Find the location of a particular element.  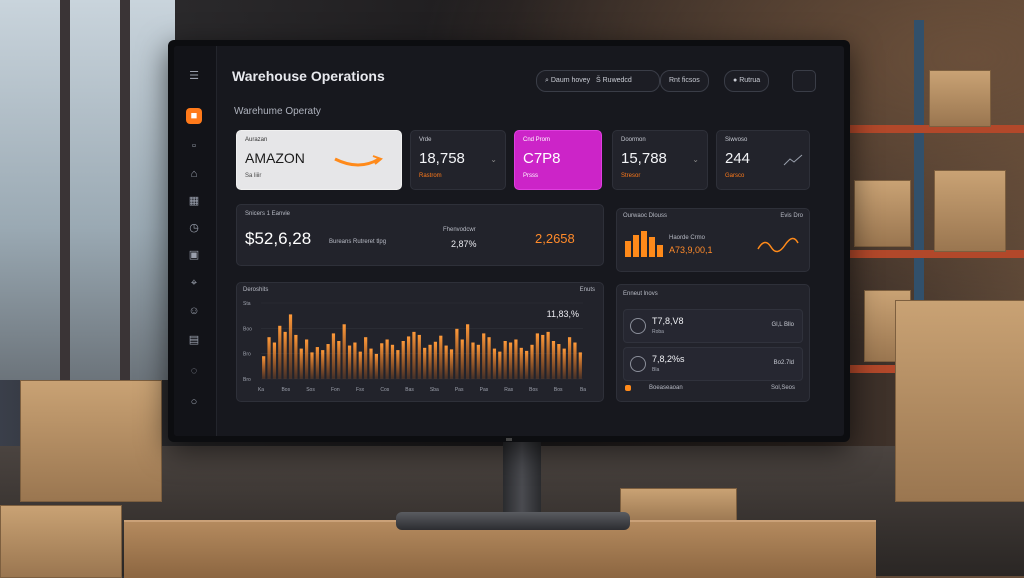

kpi-value: 244 is located at coordinates (738, 158).